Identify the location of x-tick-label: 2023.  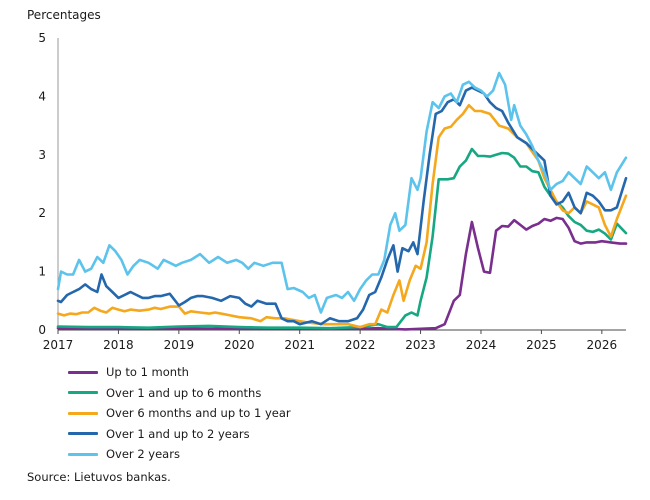
(420, 345).